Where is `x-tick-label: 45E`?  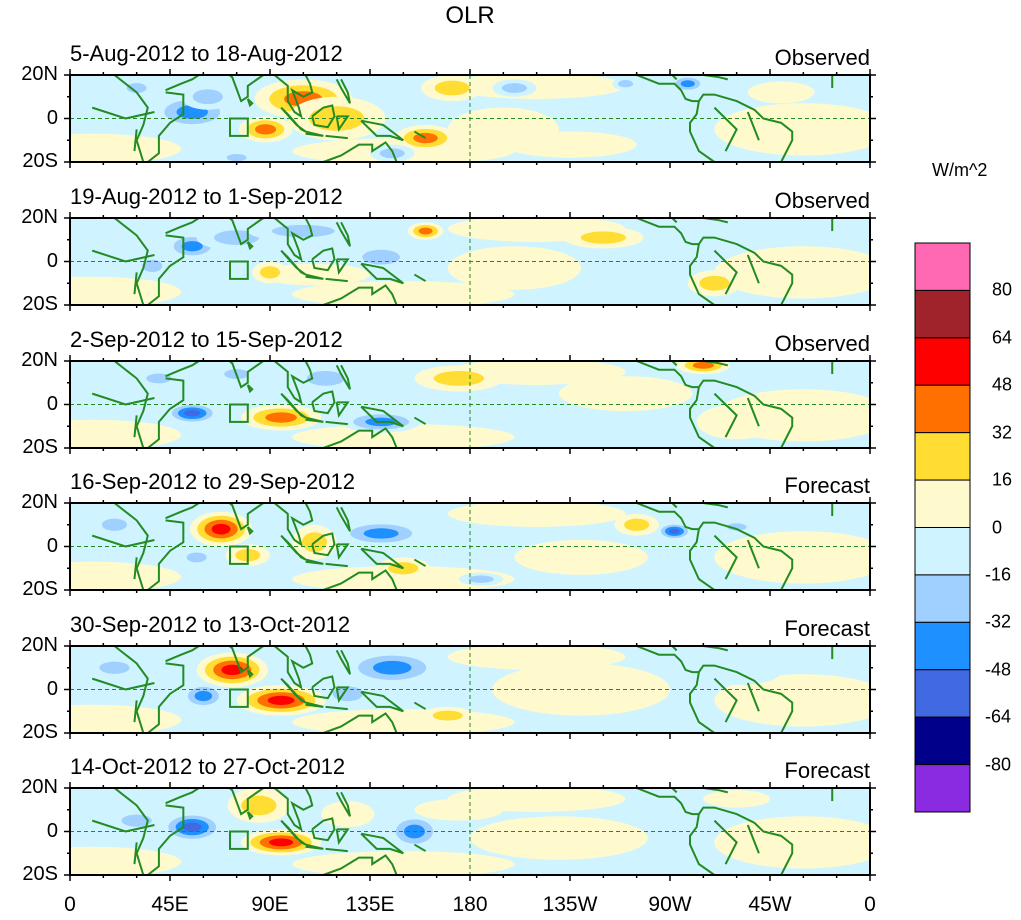 x-tick-label: 45E is located at coordinates (170, 904).